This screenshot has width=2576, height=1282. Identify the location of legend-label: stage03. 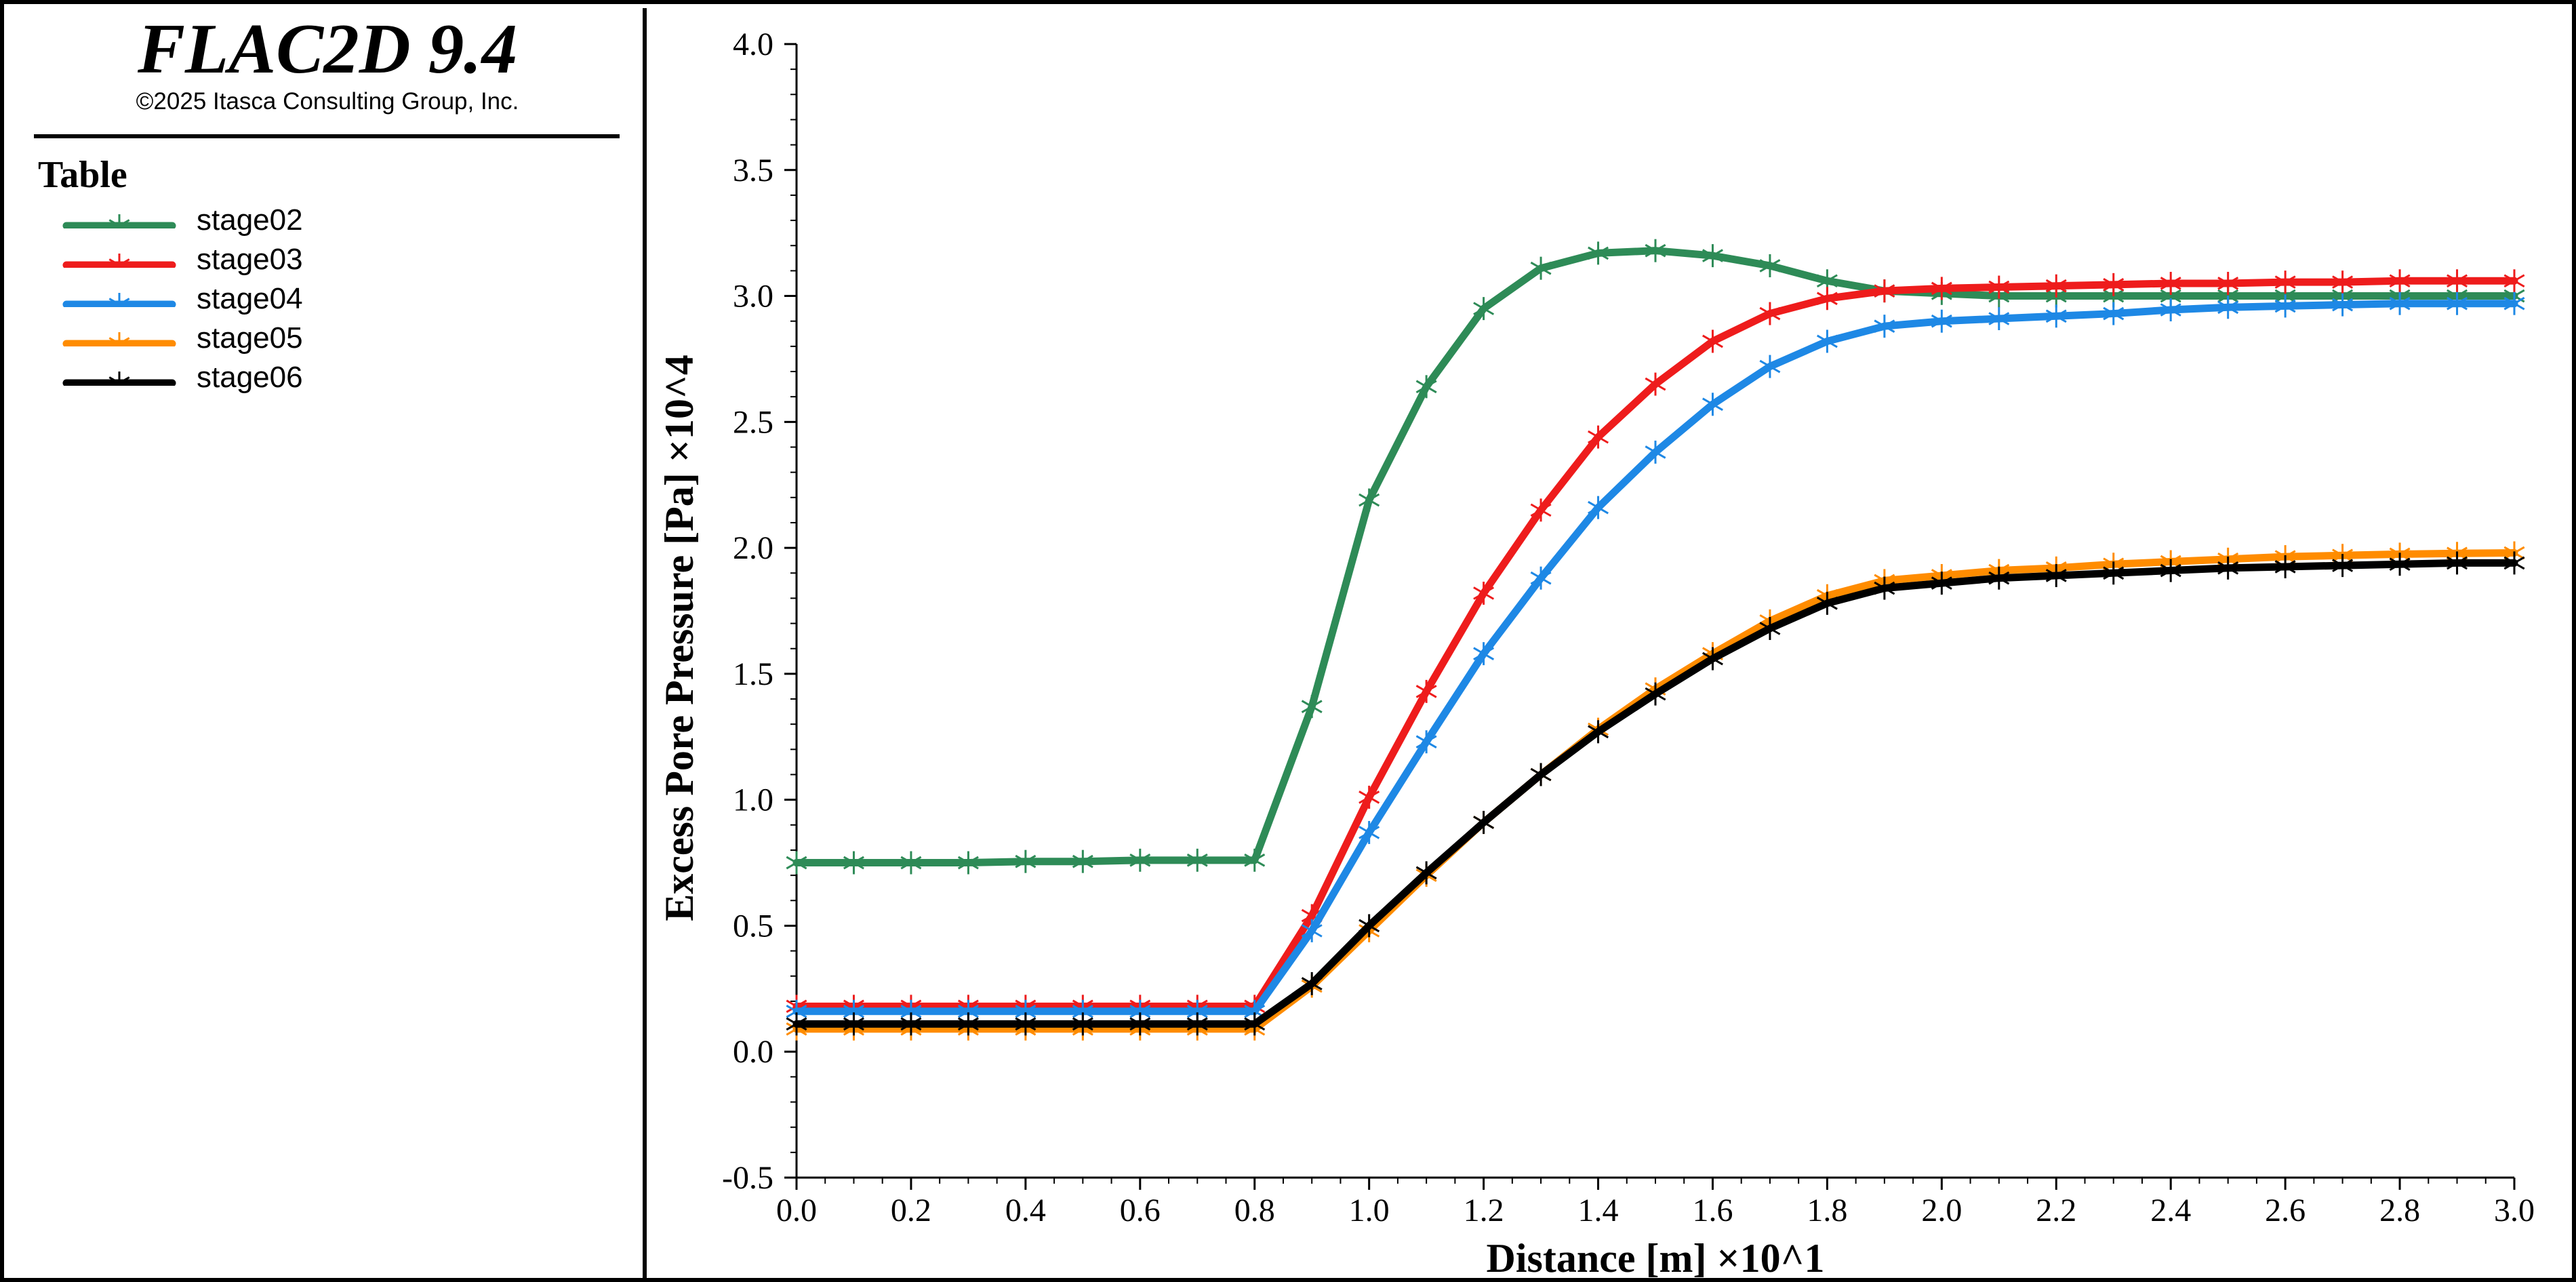
(250, 260).